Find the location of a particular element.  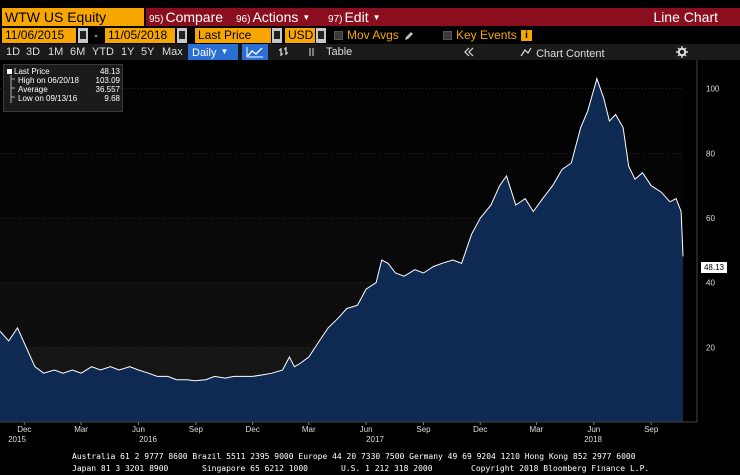

price-field-value: Last Price is located at coordinates (225, 35).